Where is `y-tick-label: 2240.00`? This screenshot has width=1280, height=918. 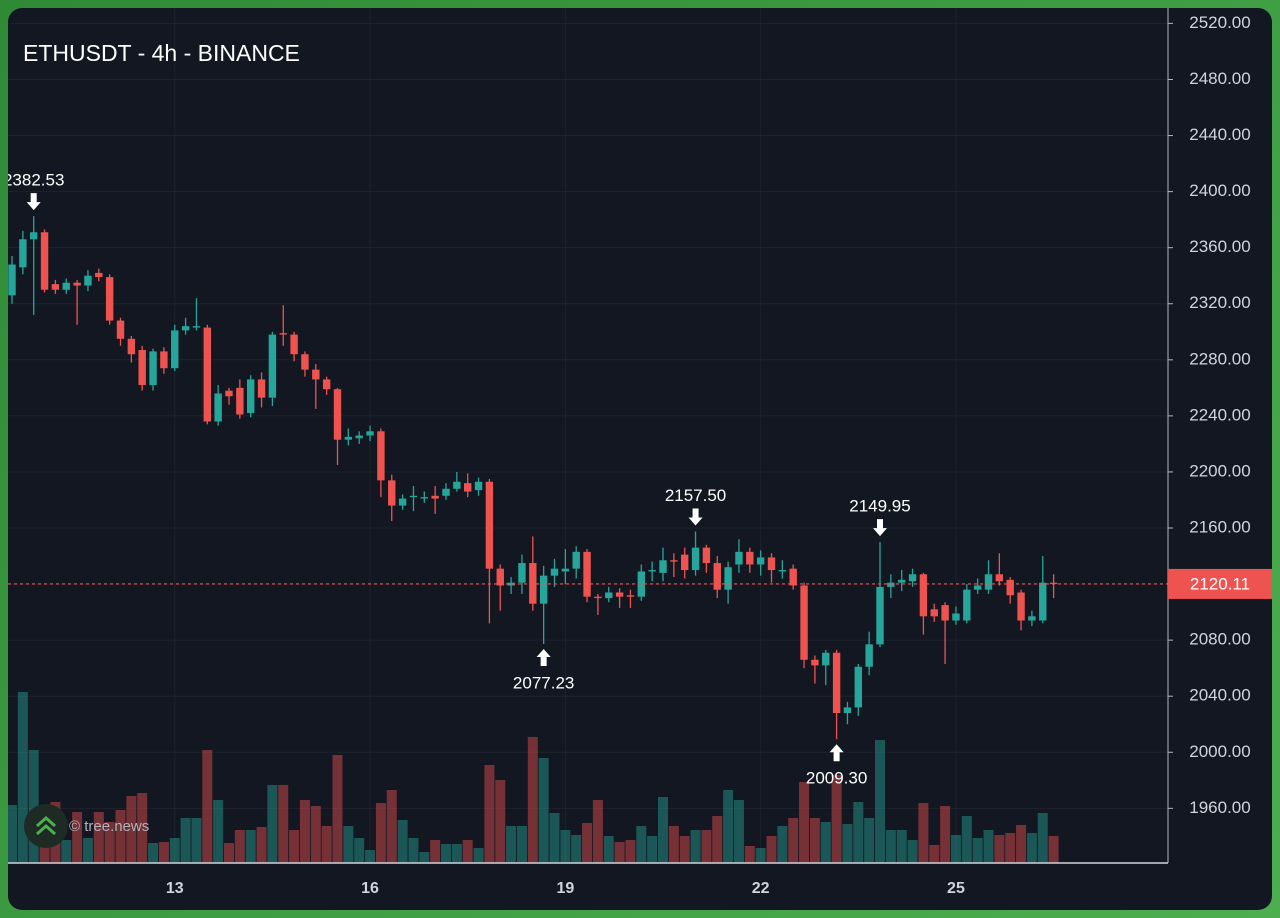
y-tick-label: 2240.00 is located at coordinates (1219, 414).